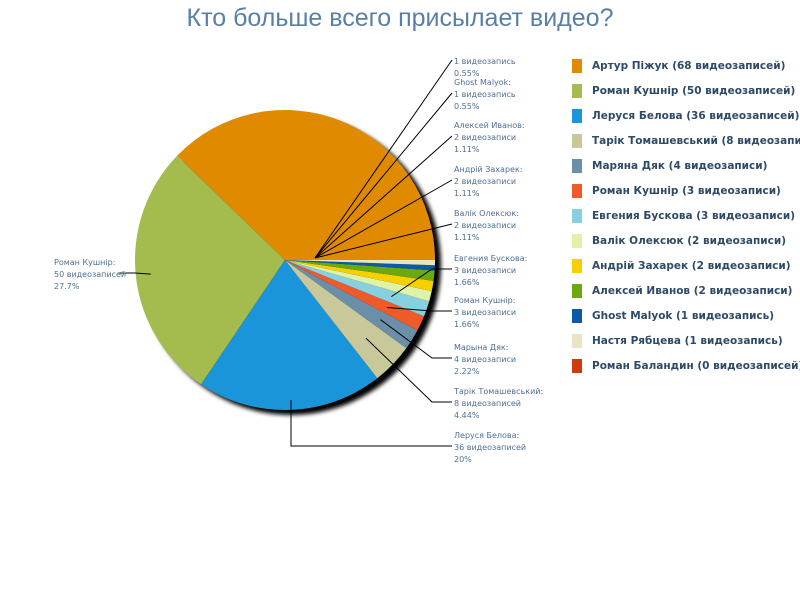  I want to click on legend-item: Ghost Malyok (1 видеозапись), so click(686, 315).